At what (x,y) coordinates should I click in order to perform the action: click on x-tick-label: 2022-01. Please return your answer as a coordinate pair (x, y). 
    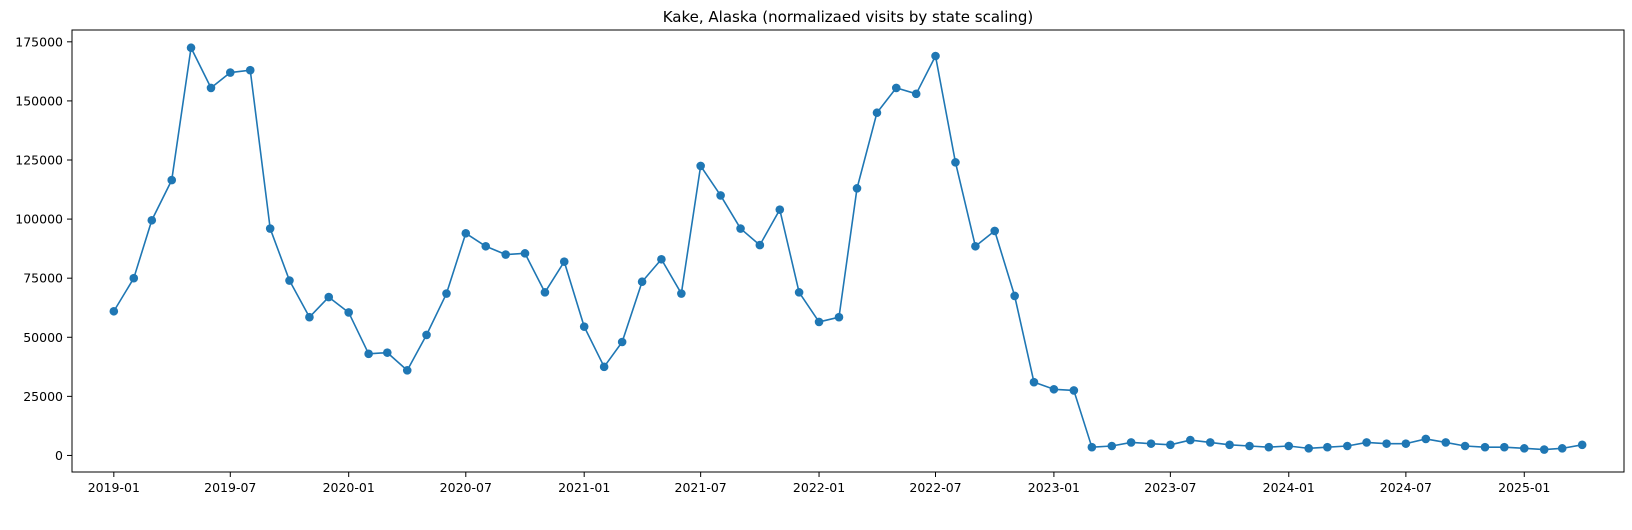
    Looking at the image, I should click on (819, 487).